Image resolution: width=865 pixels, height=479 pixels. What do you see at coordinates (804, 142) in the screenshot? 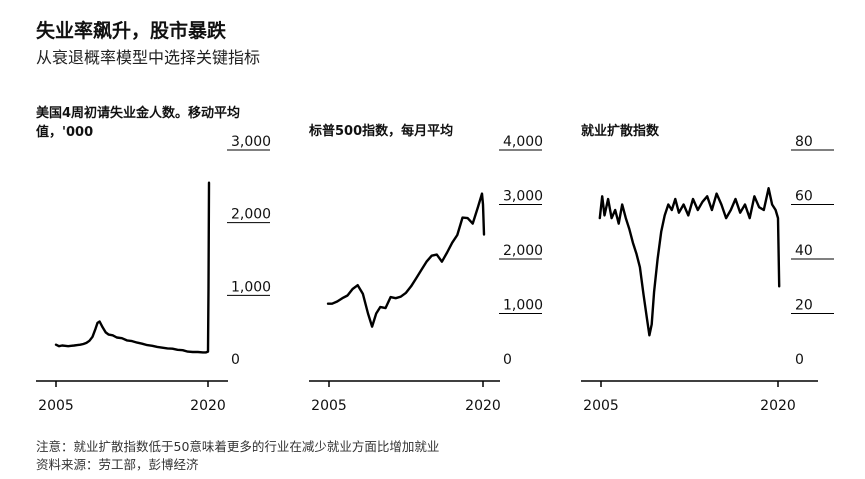
I see `y-tick-label: 80` at bounding box center [804, 142].